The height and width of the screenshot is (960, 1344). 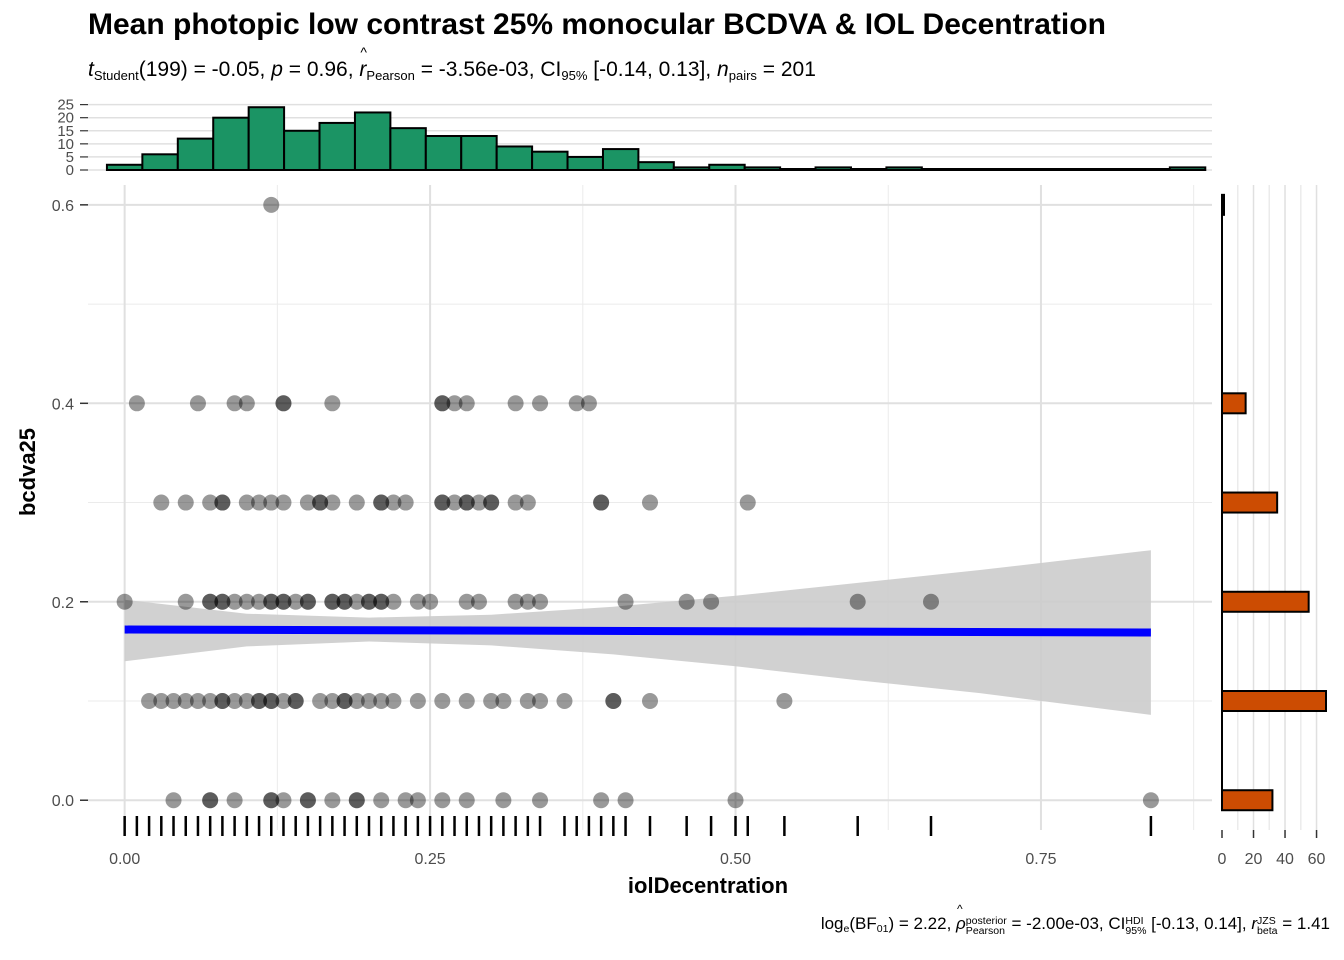 What do you see at coordinates (27, 472) in the screenshot?
I see `y-axis-label: bcdva25` at bounding box center [27, 472].